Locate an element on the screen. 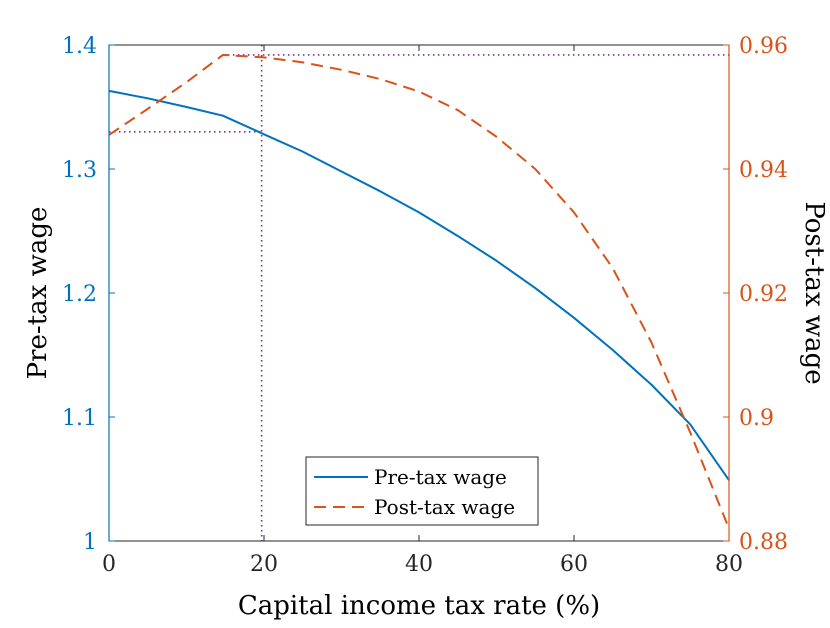  y-right-tick-label: 0.9 is located at coordinates (756, 418).